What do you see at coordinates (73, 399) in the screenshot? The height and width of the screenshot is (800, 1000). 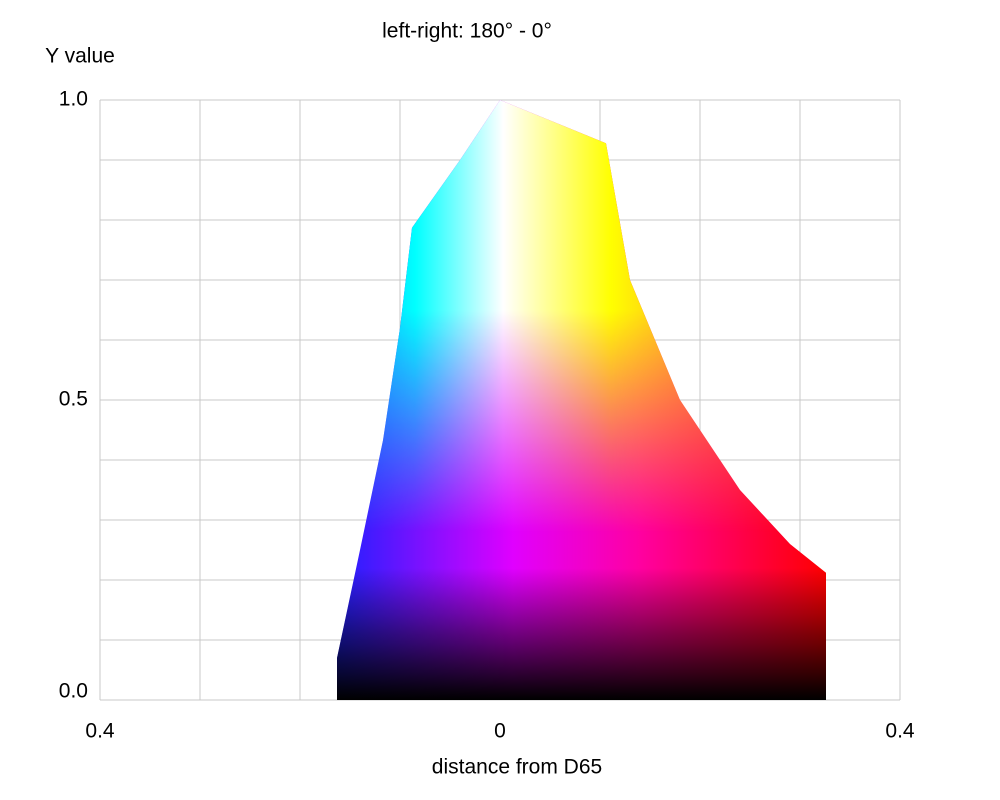 I see `y-tick-label: 0.5` at bounding box center [73, 399].